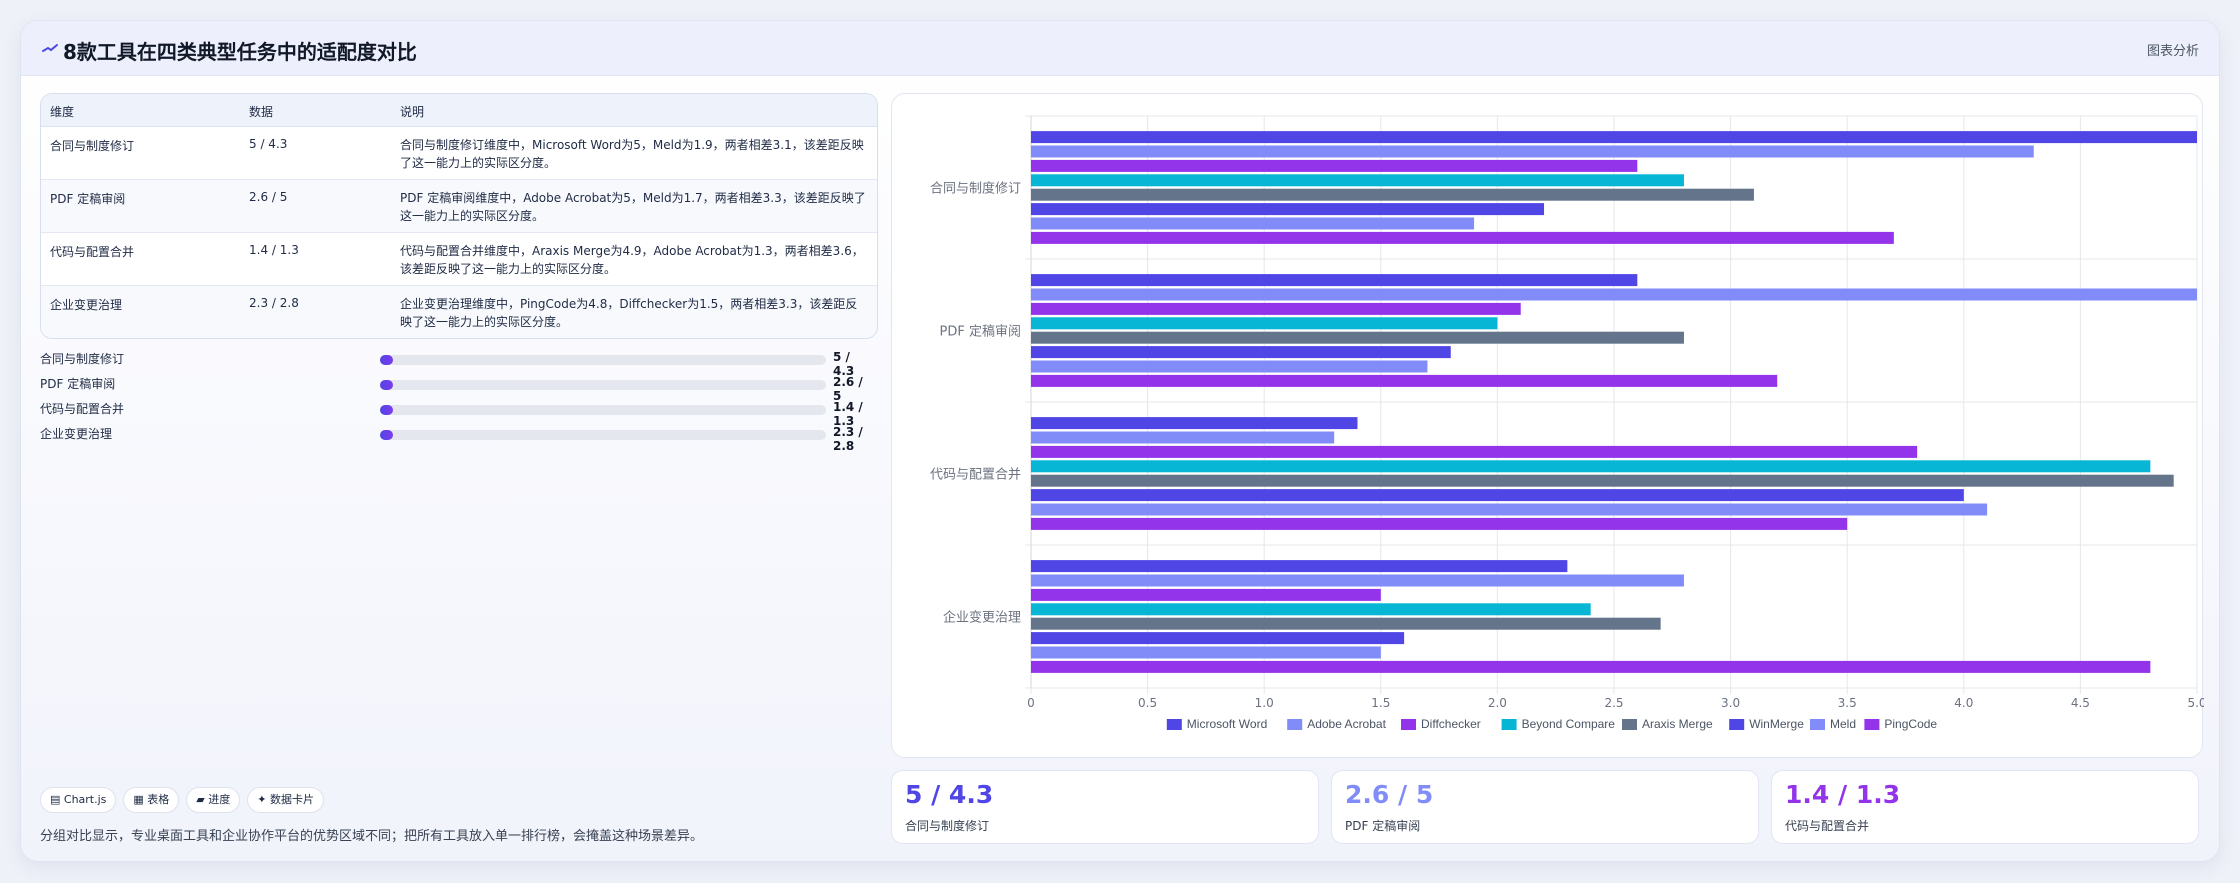 This screenshot has width=2240, height=883. Describe the element at coordinates (285, 800) in the screenshot. I see `tag-data-cards: ✦ 数据卡片` at that location.